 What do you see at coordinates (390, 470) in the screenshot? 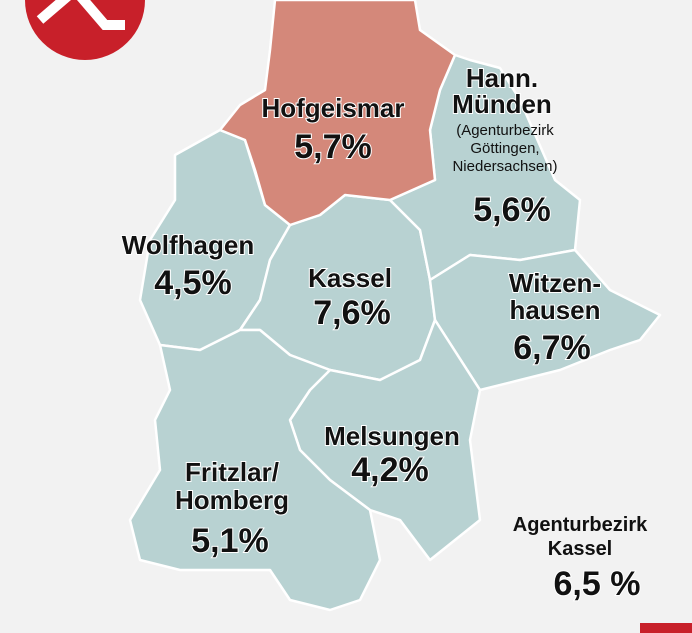
I see `region-value: 4,2%` at bounding box center [390, 470].